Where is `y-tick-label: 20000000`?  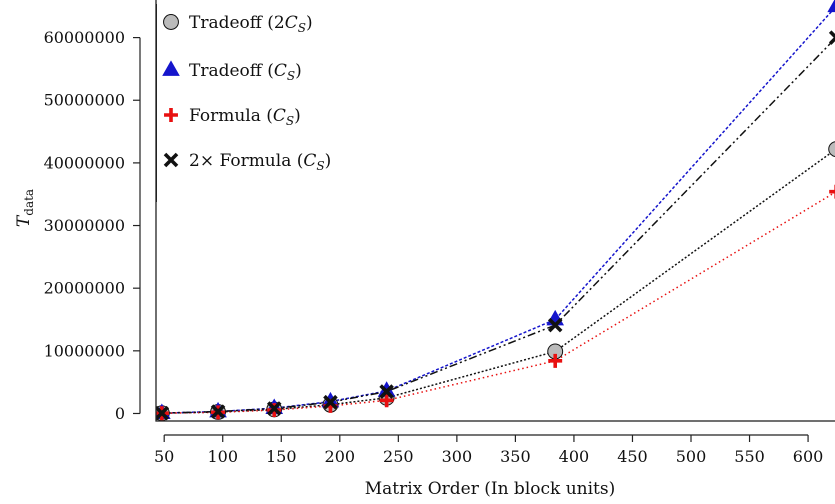
y-tick-label: 20000000 is located at coordinates (84, 288).